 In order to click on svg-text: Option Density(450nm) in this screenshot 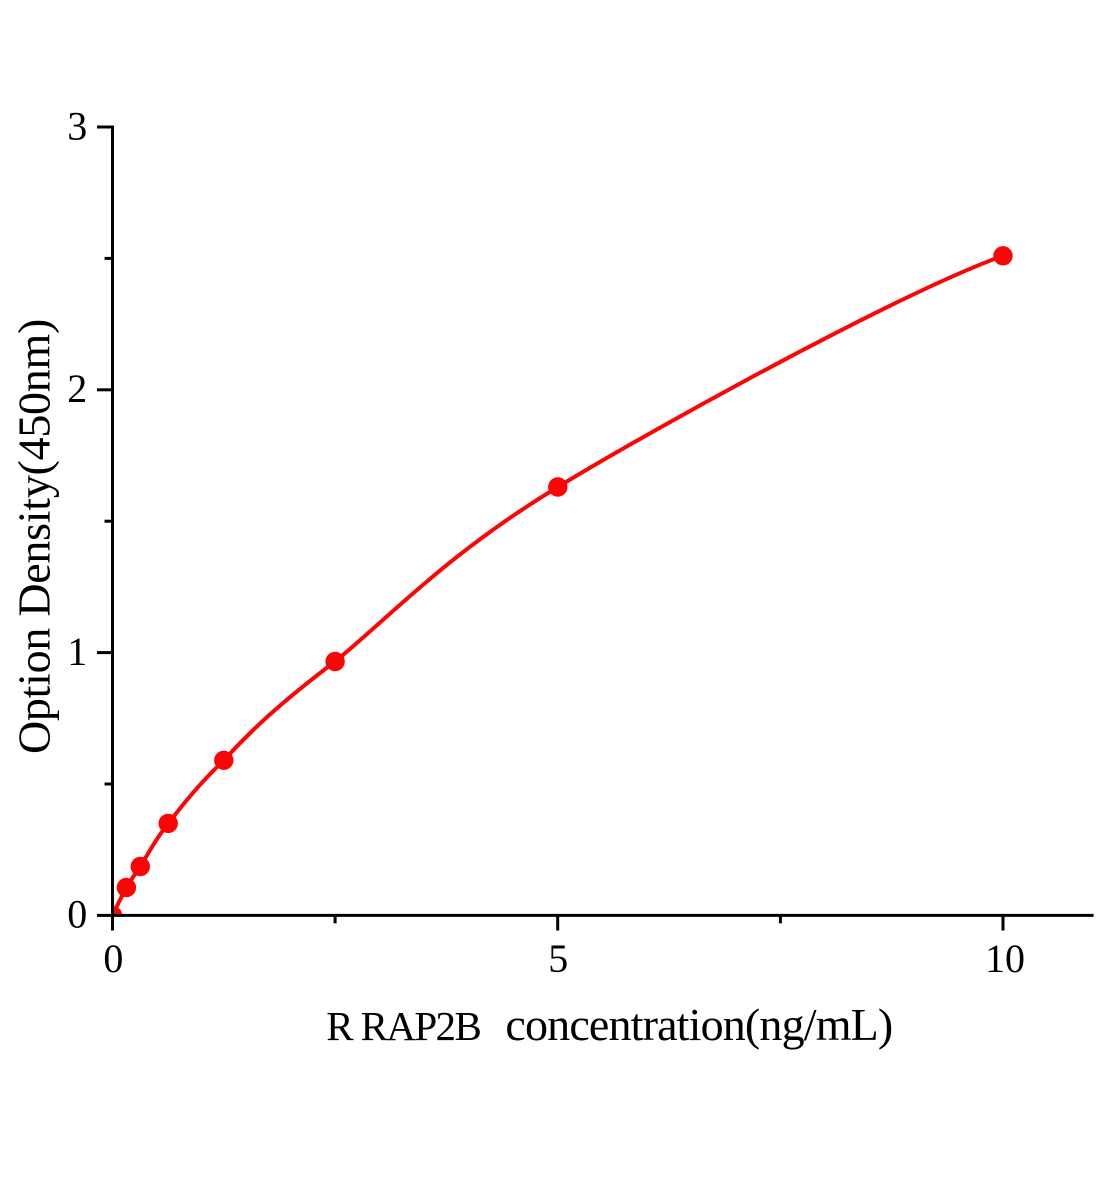, I will do `click(33, 536)`.